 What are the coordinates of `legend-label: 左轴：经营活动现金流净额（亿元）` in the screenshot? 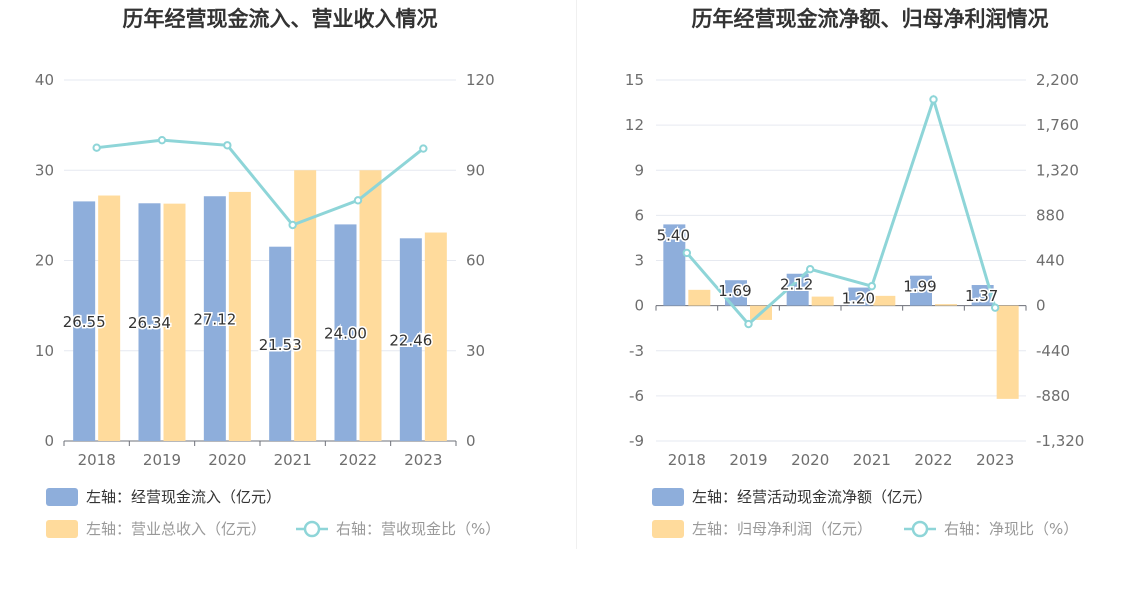 It's located at (812, 497).